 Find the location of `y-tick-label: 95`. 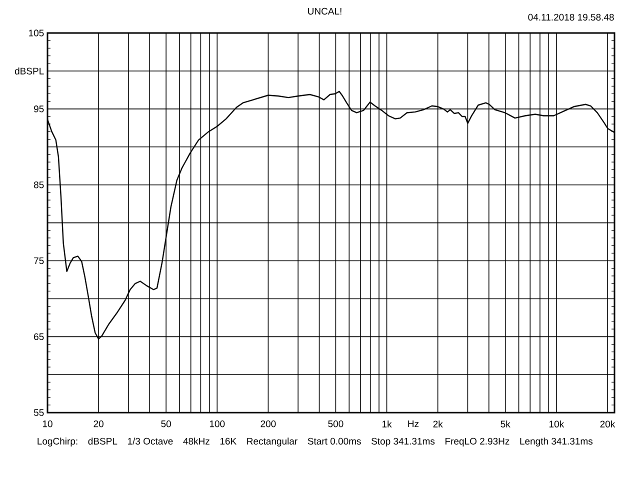

y-tick-label: 95 is located at coordinates (39, 109).